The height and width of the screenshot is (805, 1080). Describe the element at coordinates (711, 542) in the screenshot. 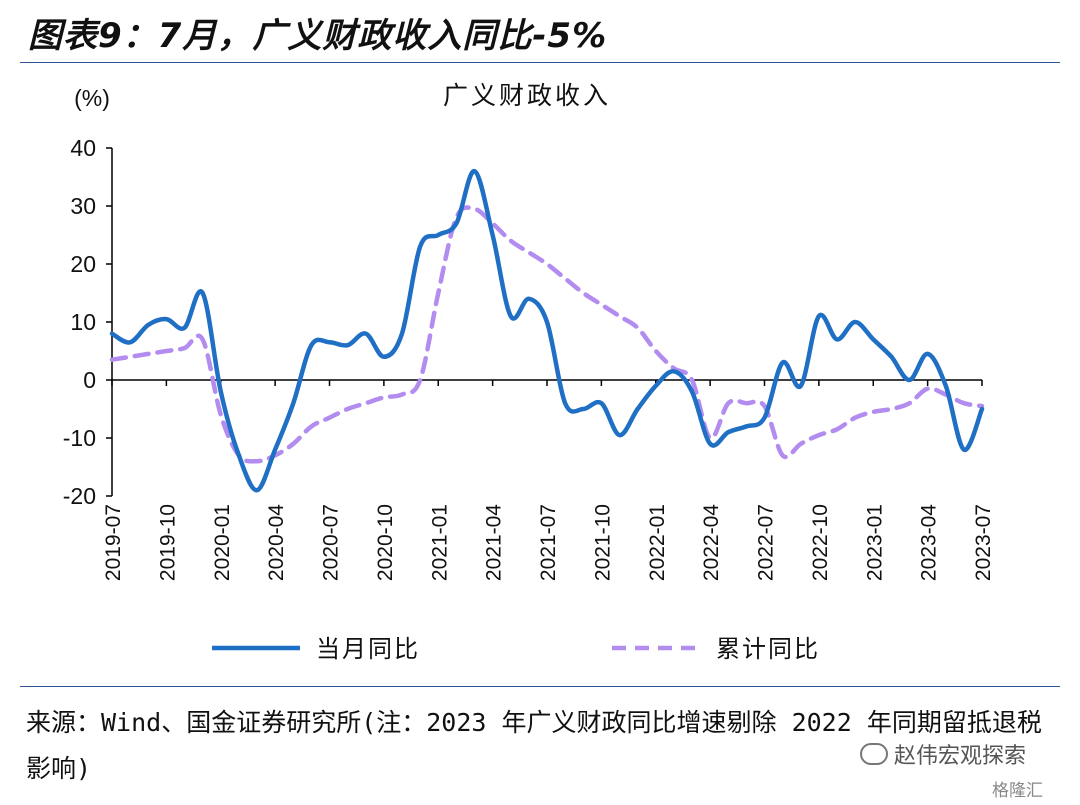

I see `x-tick-label: 2022-04` at that location.